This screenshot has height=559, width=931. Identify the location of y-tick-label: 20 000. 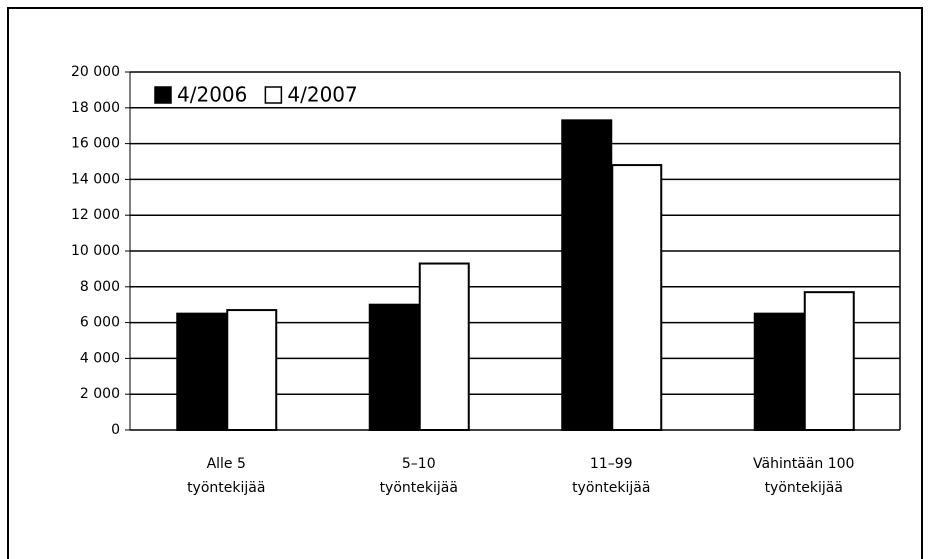
(95, 72).